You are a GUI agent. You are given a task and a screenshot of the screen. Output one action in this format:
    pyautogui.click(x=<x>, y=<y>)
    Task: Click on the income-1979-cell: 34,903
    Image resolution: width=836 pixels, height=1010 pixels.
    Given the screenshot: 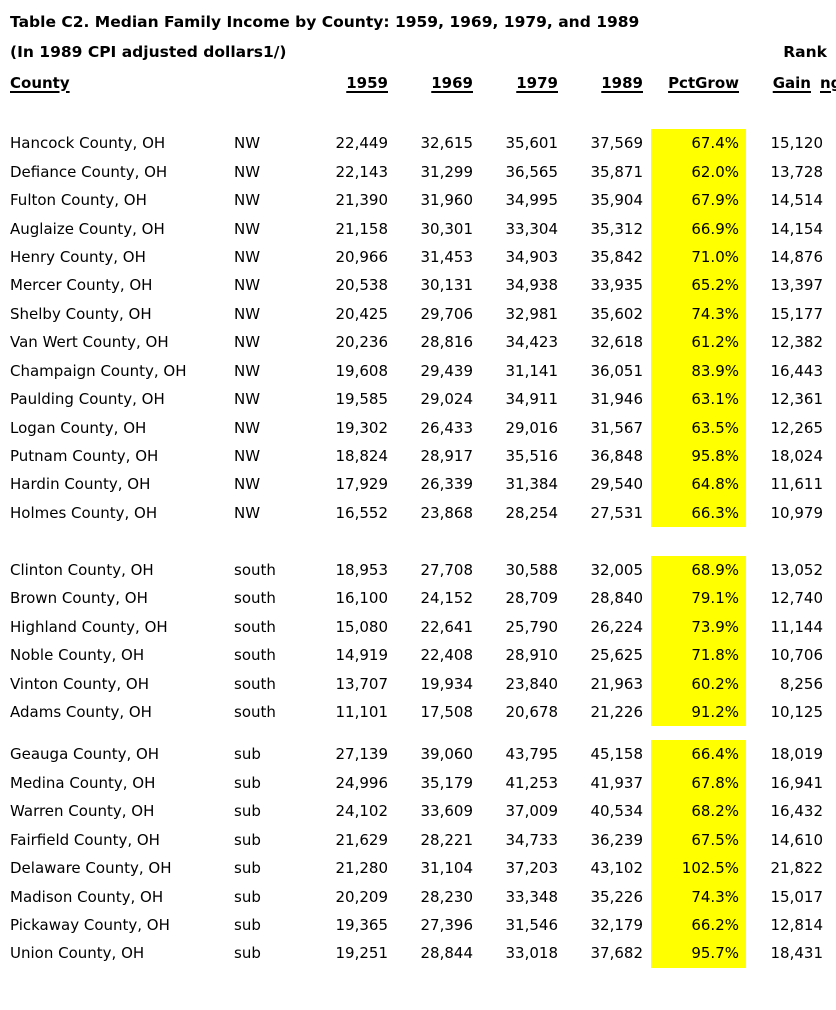 What is the action you would take?
    pyautogui.click(x=532, y=256)
    